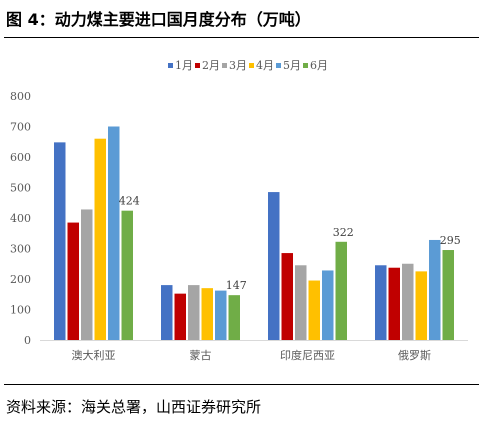  I want to click on data-label: 295, so click(450, 240).